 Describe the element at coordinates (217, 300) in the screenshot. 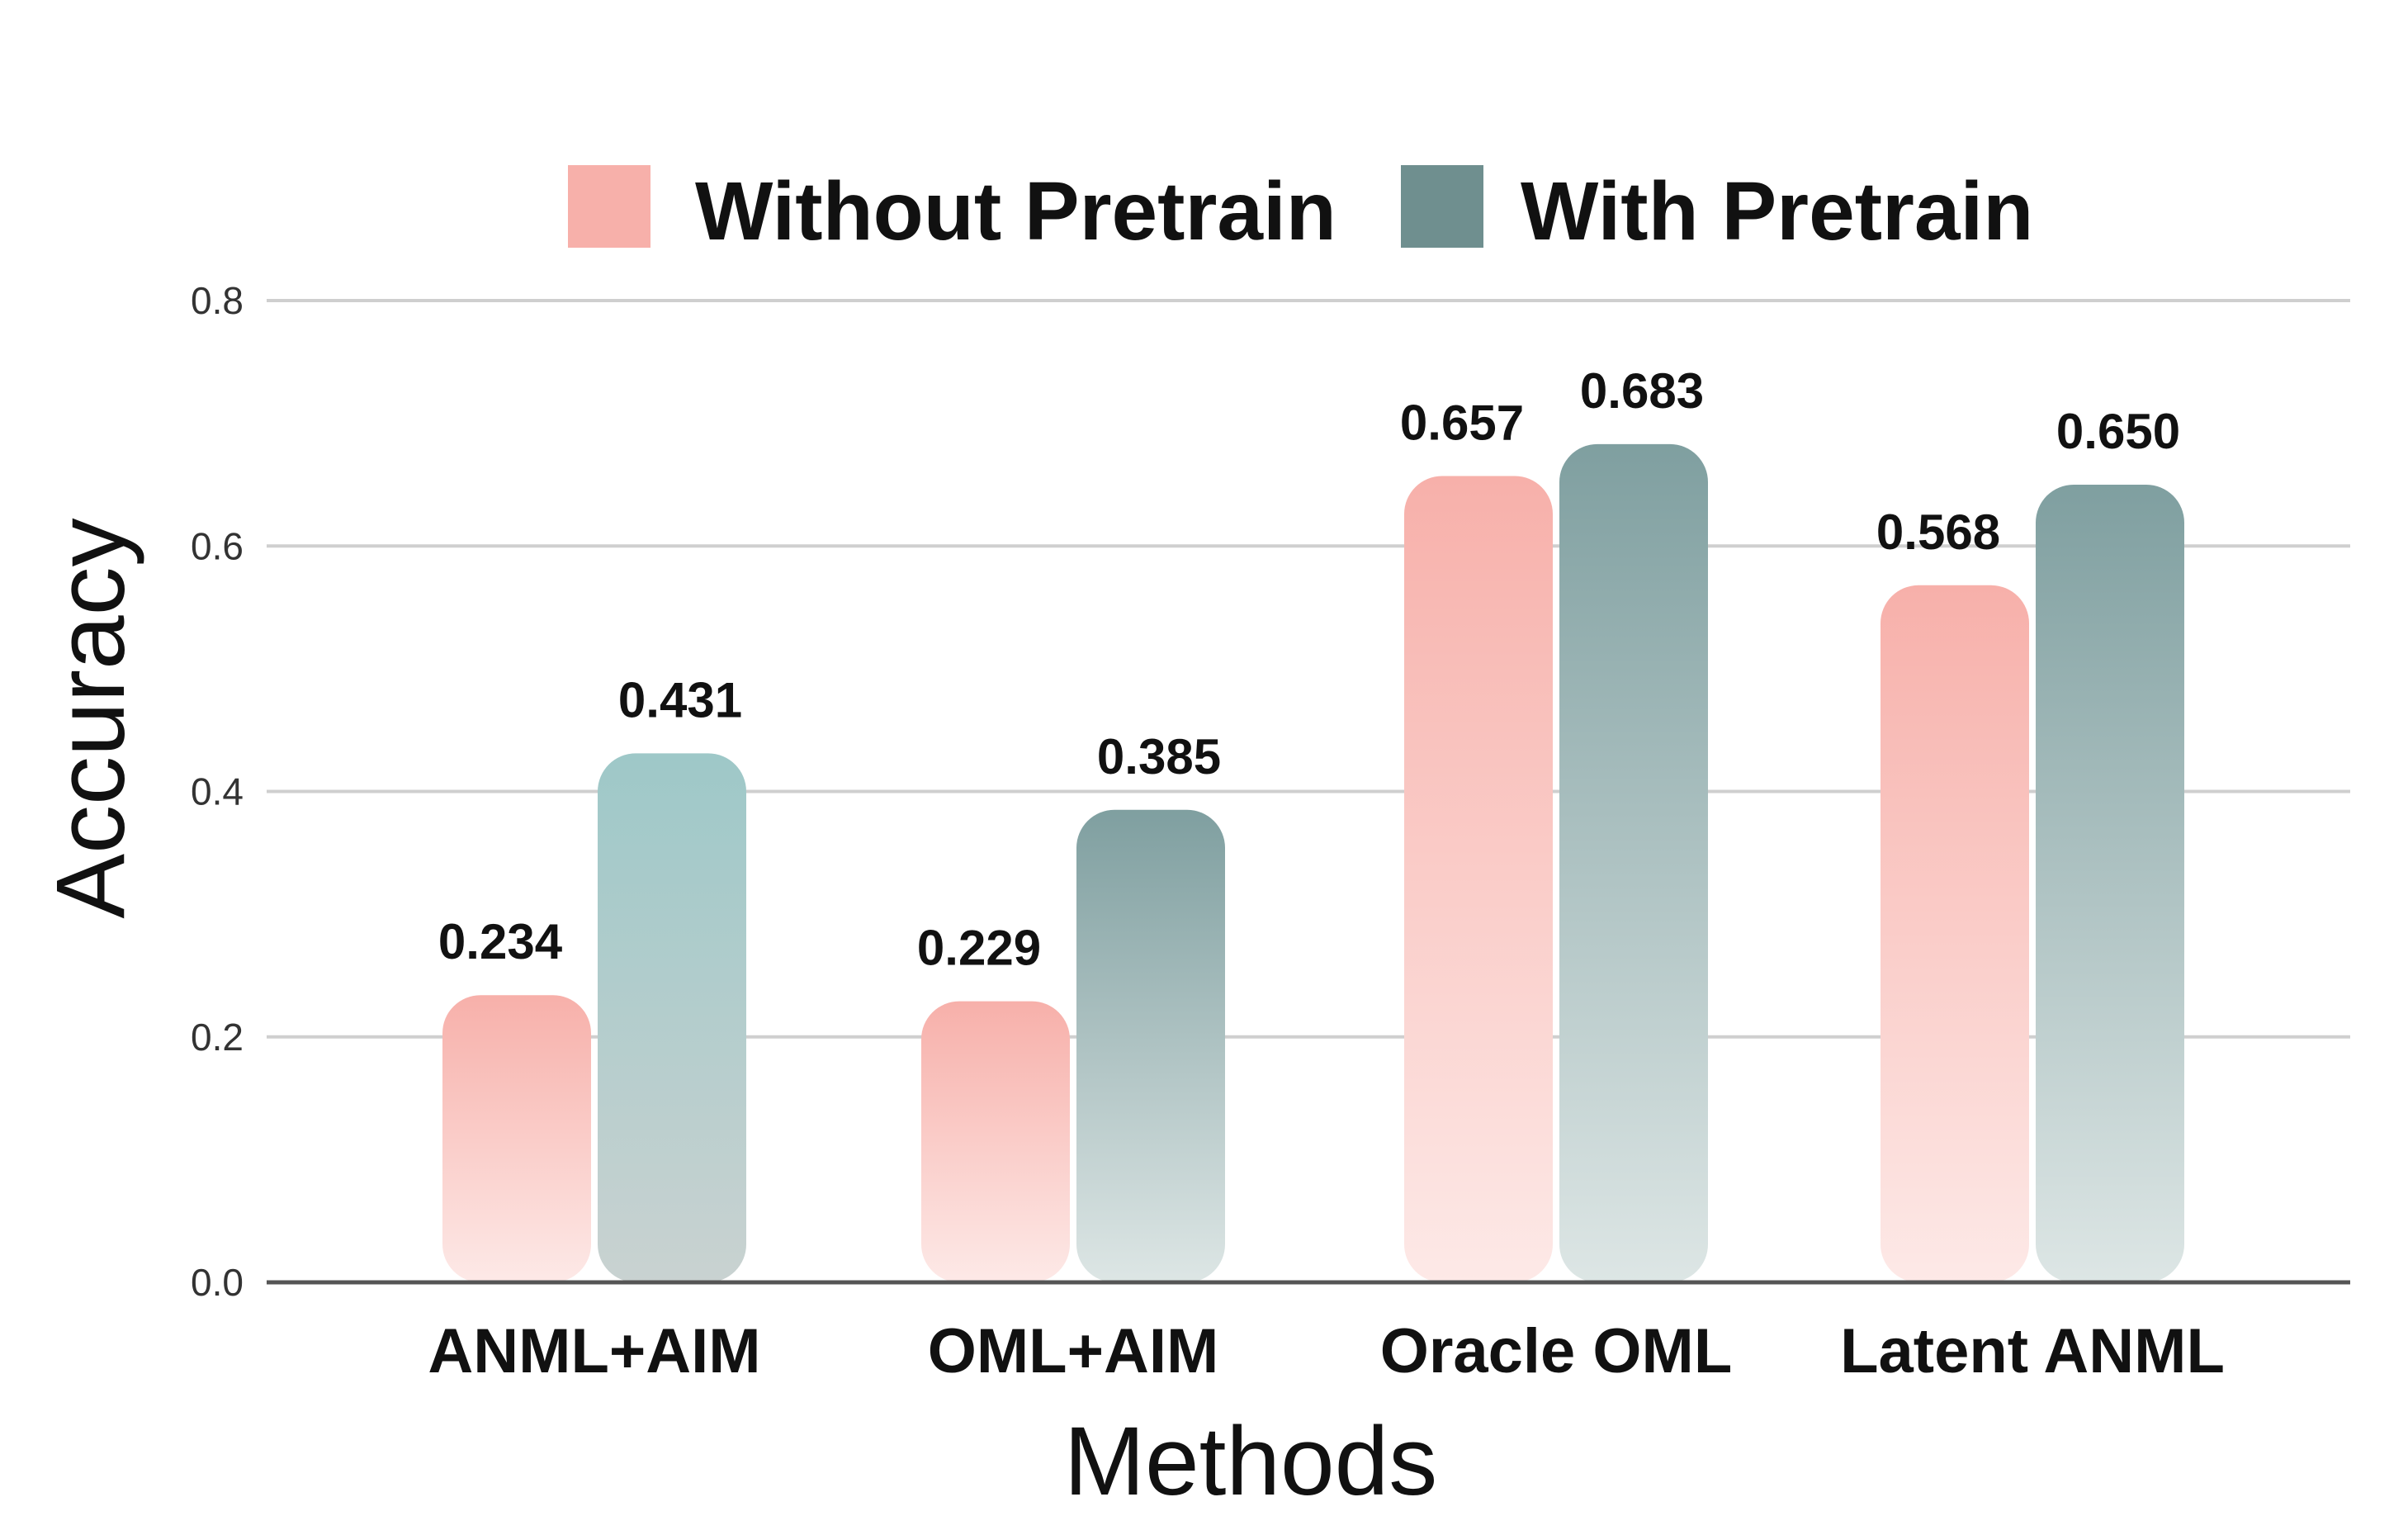

I see `y-tick-label: 0.8` at that location.